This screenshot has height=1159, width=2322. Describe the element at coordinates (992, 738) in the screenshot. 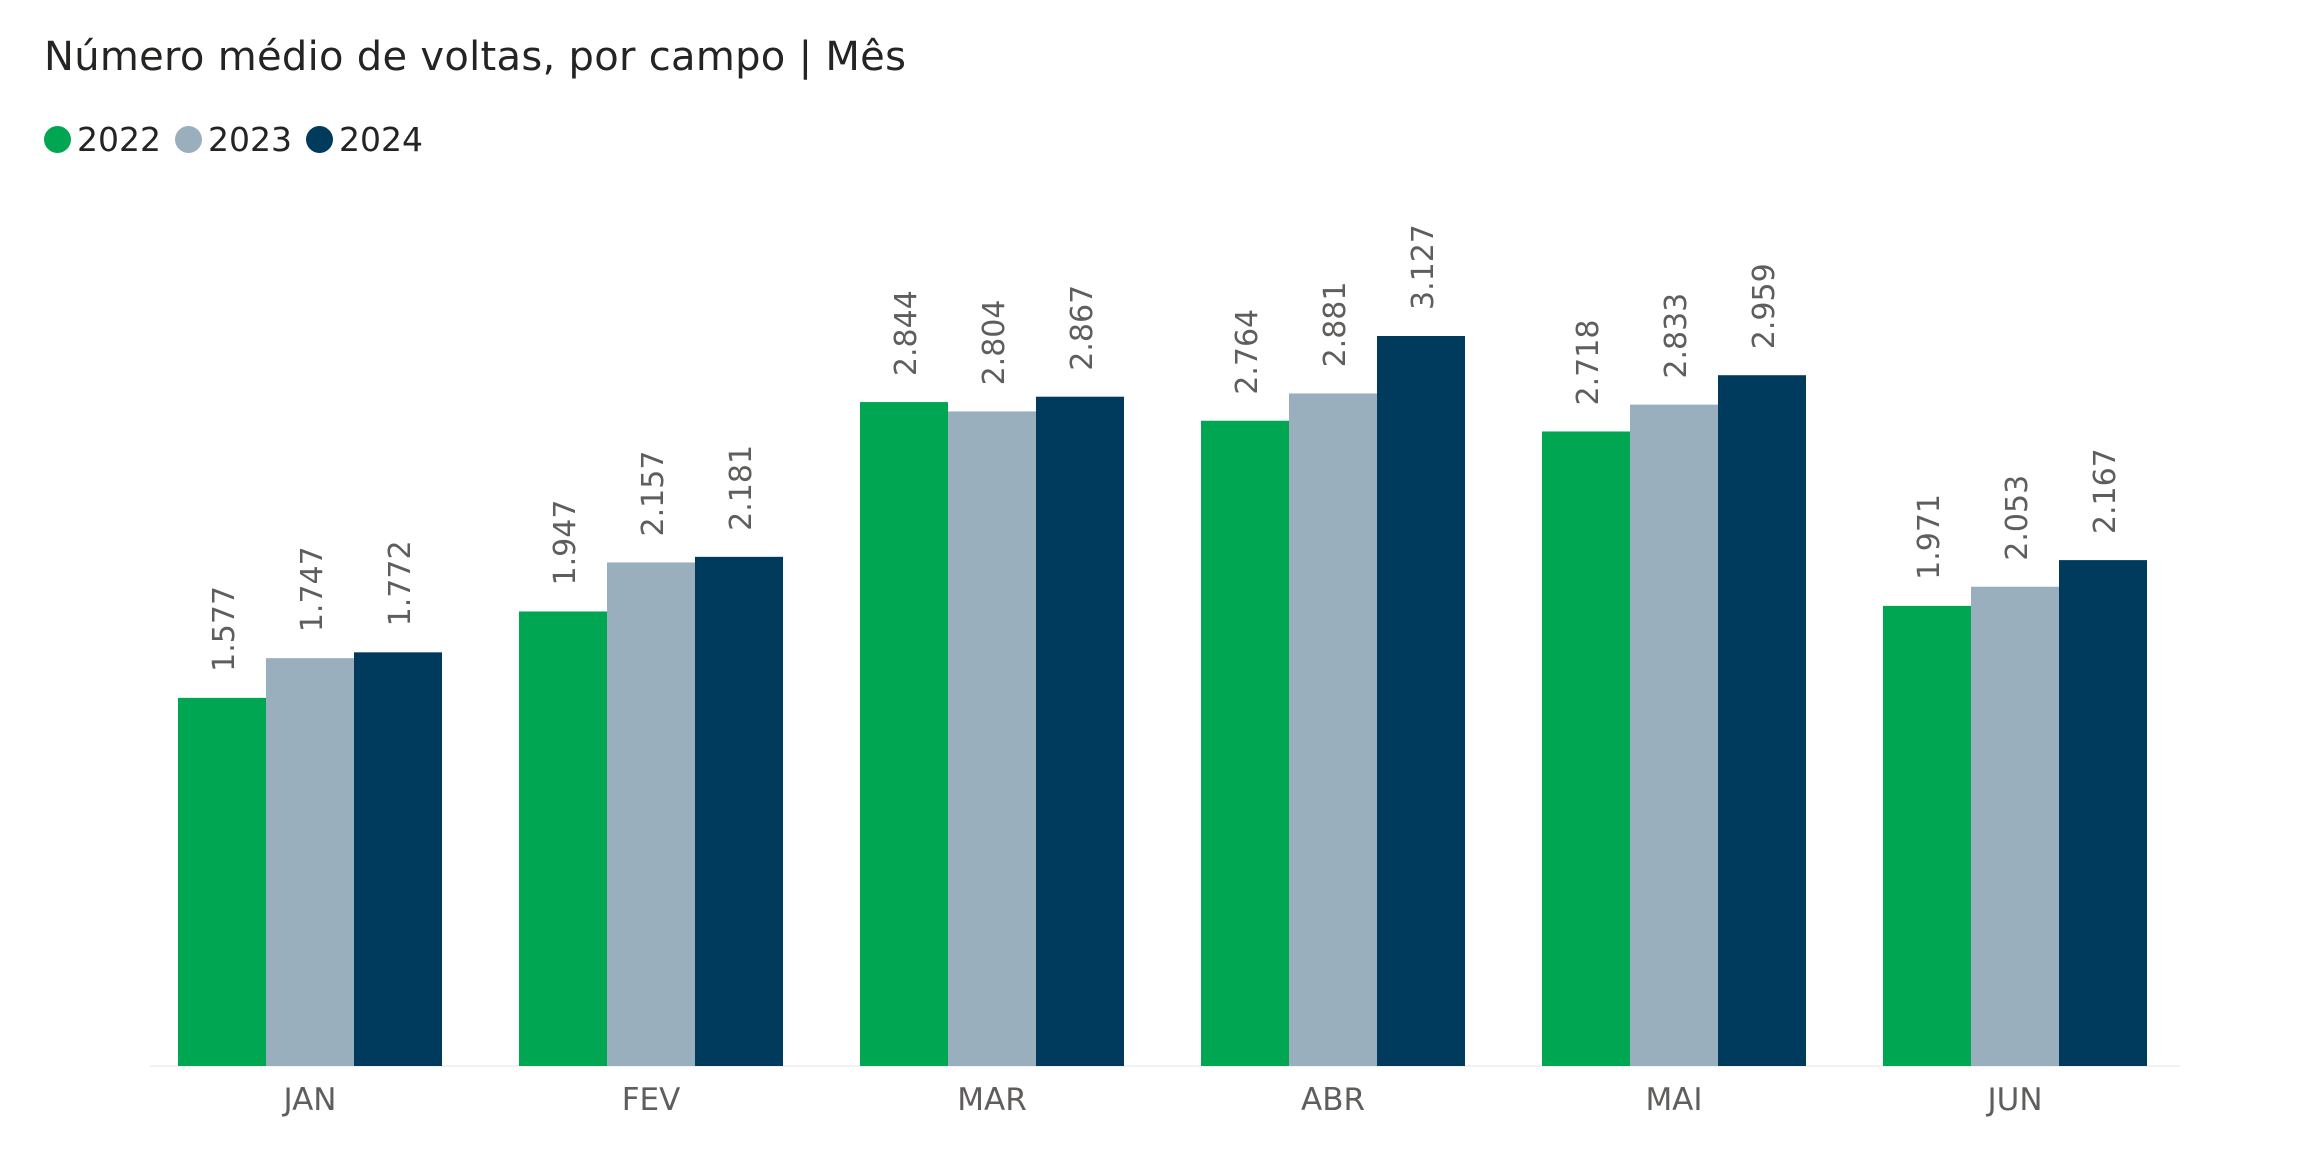

I see `bar-mar-2023` at that location.